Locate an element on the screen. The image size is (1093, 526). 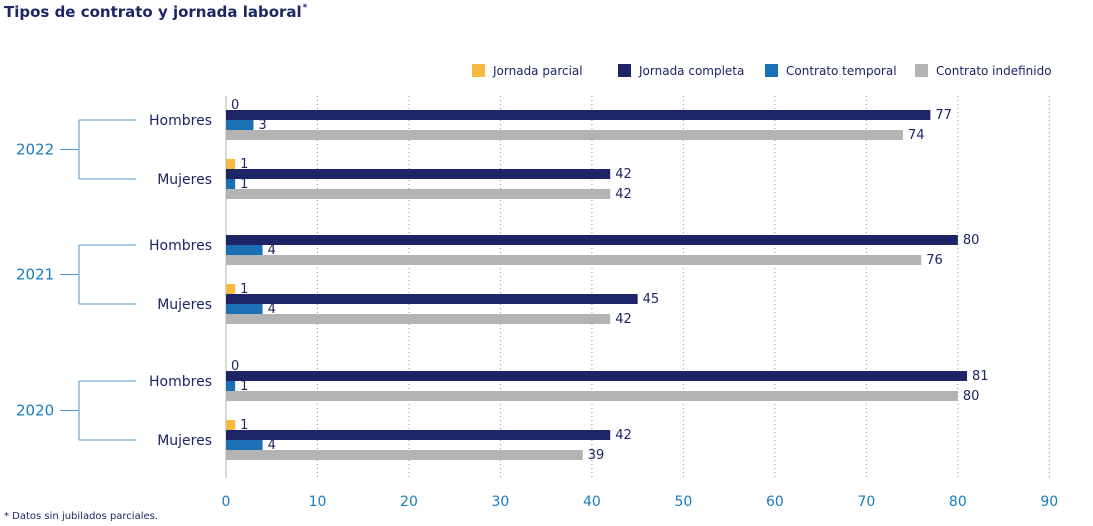
category-label-2021-mujeres: Mujeres is located at coordinates (184, 305).